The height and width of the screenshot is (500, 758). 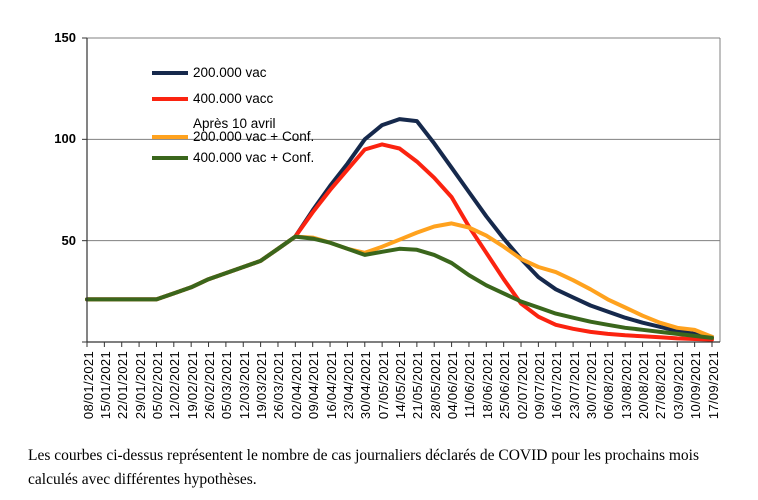 I want to click on x-axis-label: 11/06/2021, so click(x=470, y=385).